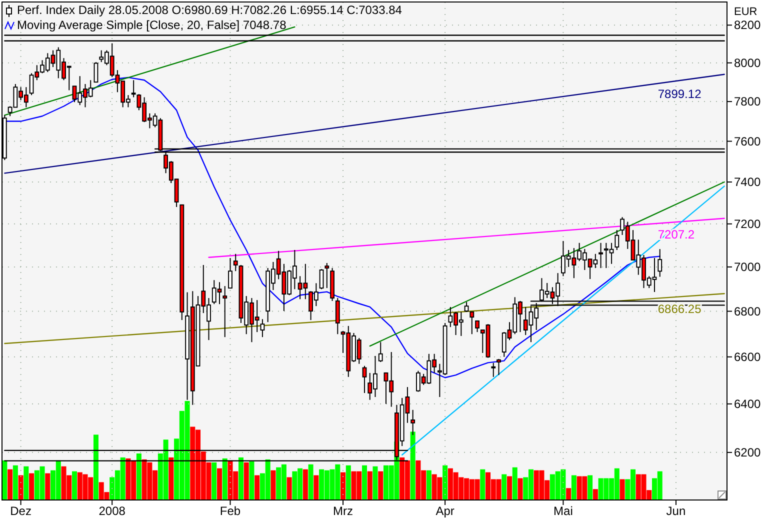 This screenshot has height=520, width=769. I want to click on y-tick-label: 8200, so click(748, 25).